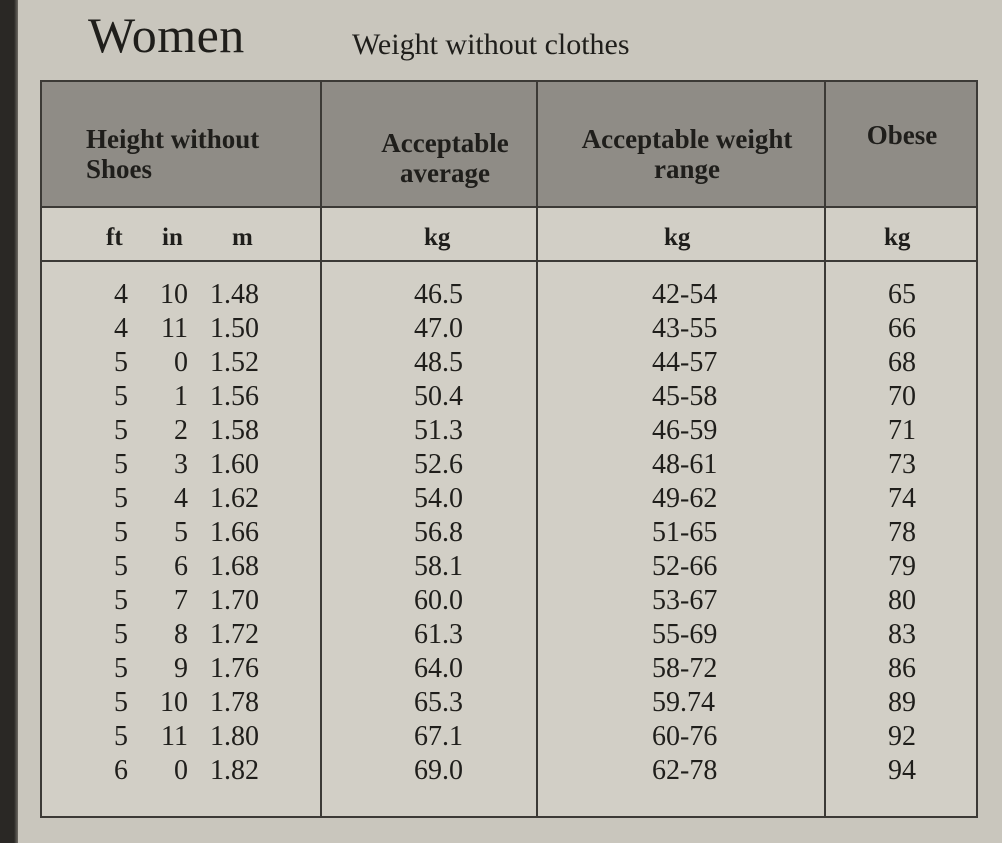 The width and height of the screenshot is (1002, 843). What do you see at coordinates (509, 363) in the screenshot?
I see `table-row: 5 0 1.52 48.5 44-57 68` at bounding box center [509, 363].